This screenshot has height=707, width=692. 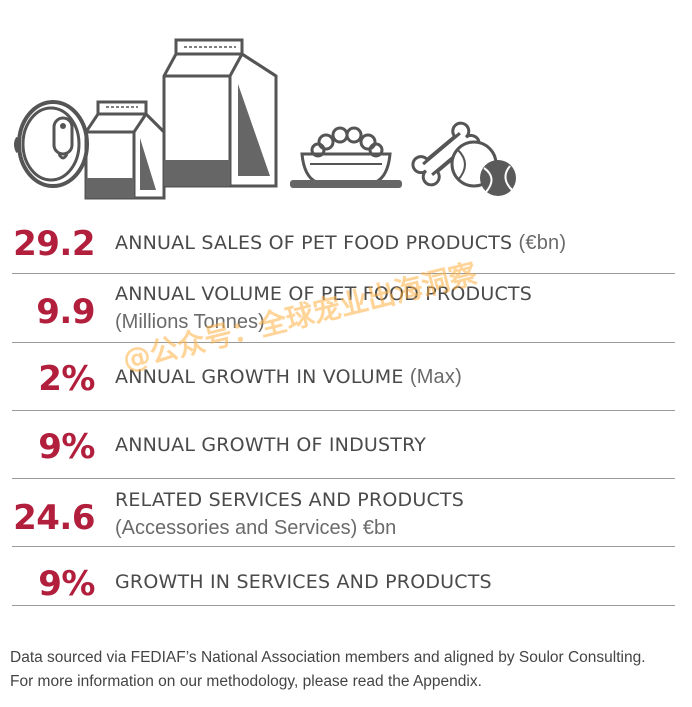 I want to click on stat-label: RELATED SERVICES AND PRODUCTS, so click(x=289, y=500).